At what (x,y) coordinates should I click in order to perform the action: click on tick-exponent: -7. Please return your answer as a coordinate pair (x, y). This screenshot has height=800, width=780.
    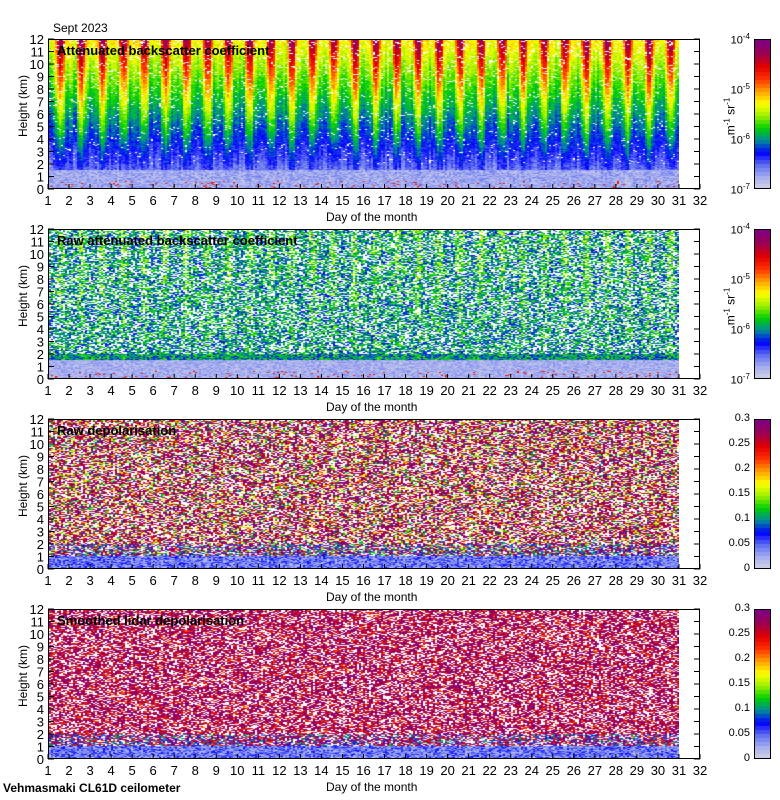
    Looking at the image, I should click on (746, 186).